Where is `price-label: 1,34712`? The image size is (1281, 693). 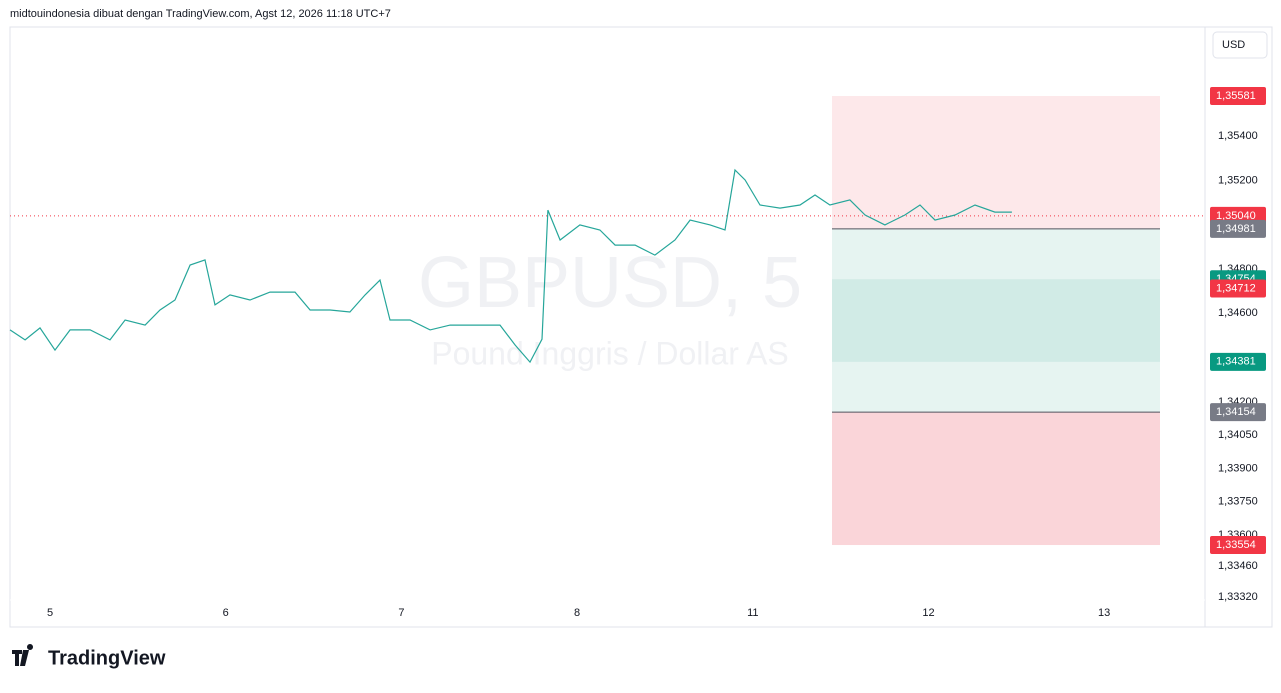 price-label: 1,34712 is located at coordinates (1236, 288).